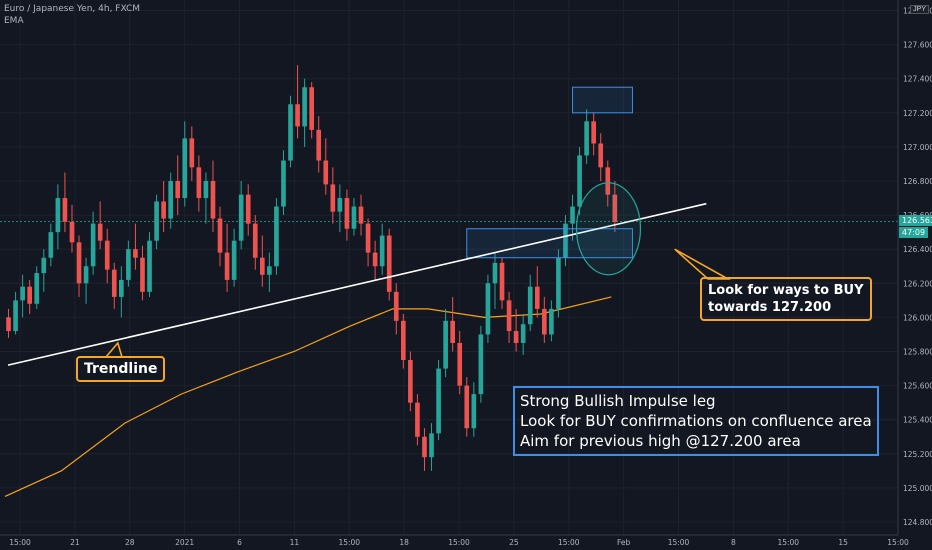 This screenshot has width=932, height=550. What do you see at coordinates (917, 283) in the screenshot?
I see `price-tick-label: 126.200` at bounding box center [917, 283].